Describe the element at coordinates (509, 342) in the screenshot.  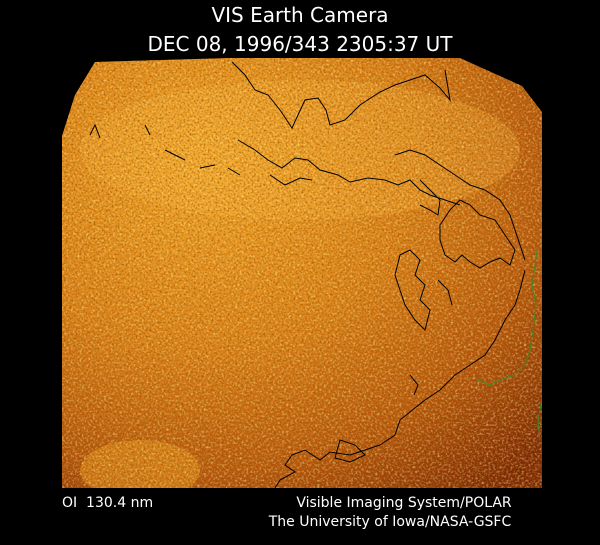
I see `boundary-line` at that location.